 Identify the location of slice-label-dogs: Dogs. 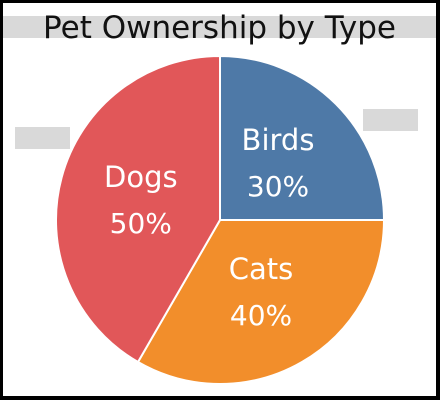
(141, 177).